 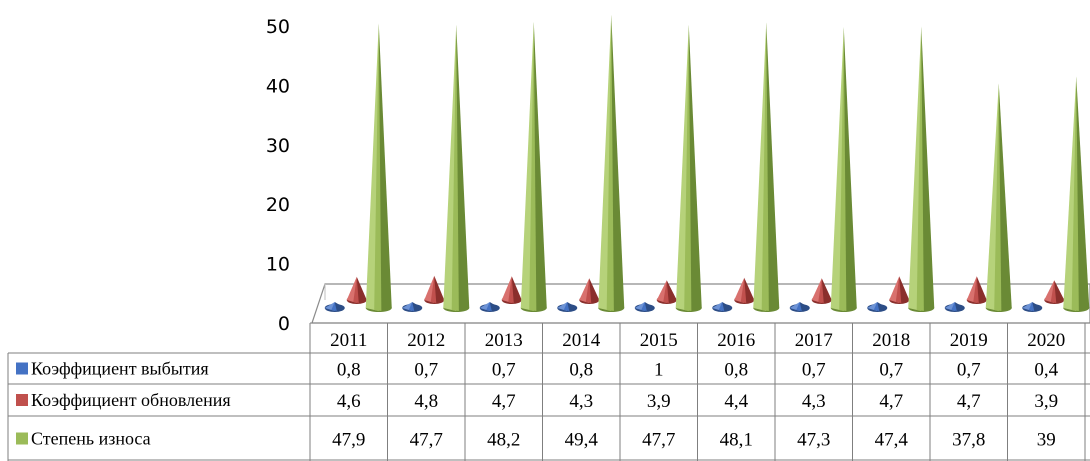 I want to click on data-label: 48,1, so click(x=736, y=440).